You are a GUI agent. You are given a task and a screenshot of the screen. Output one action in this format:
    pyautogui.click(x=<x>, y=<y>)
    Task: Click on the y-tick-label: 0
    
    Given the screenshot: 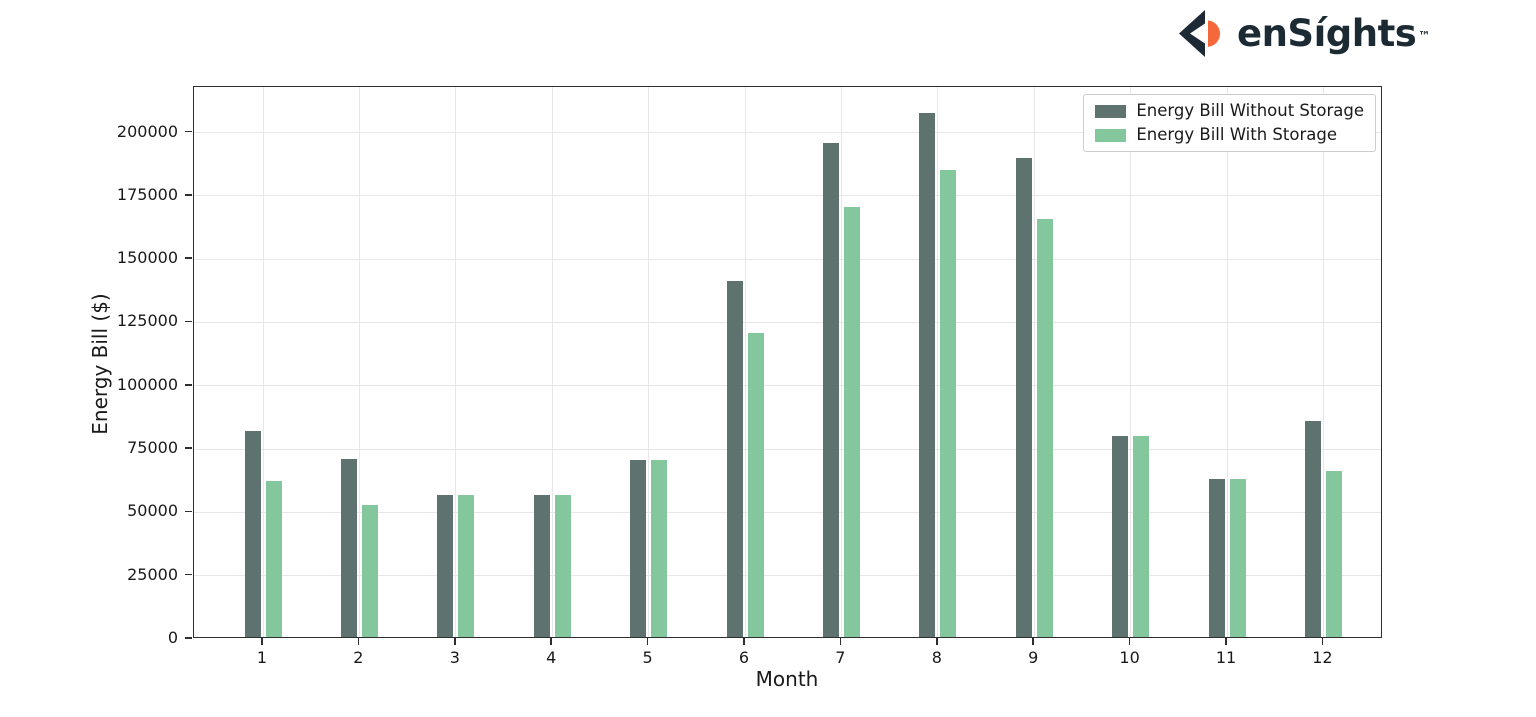 What is the action you would take?
    pyautogui.click(x=172, y=637)
    